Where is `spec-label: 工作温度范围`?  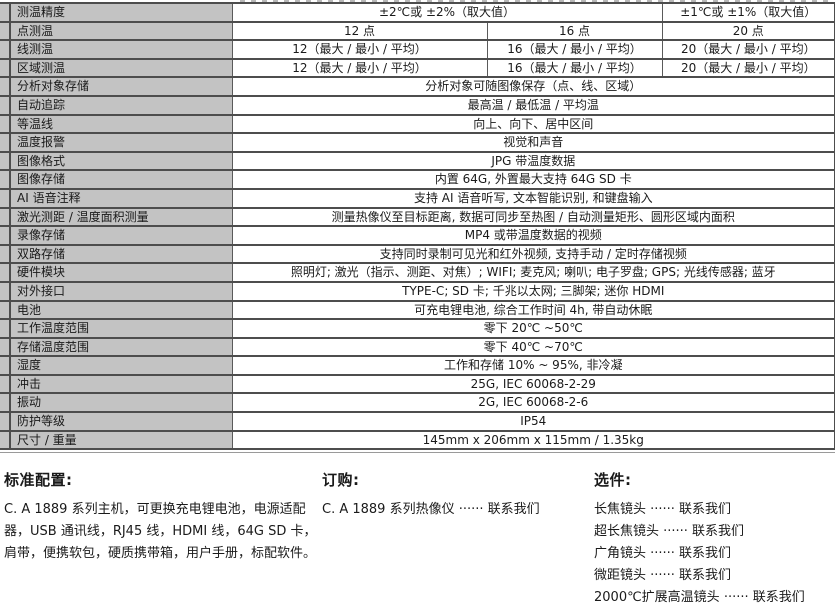
spec-label: 工作温度范围 is located at coordinates (116, 328).